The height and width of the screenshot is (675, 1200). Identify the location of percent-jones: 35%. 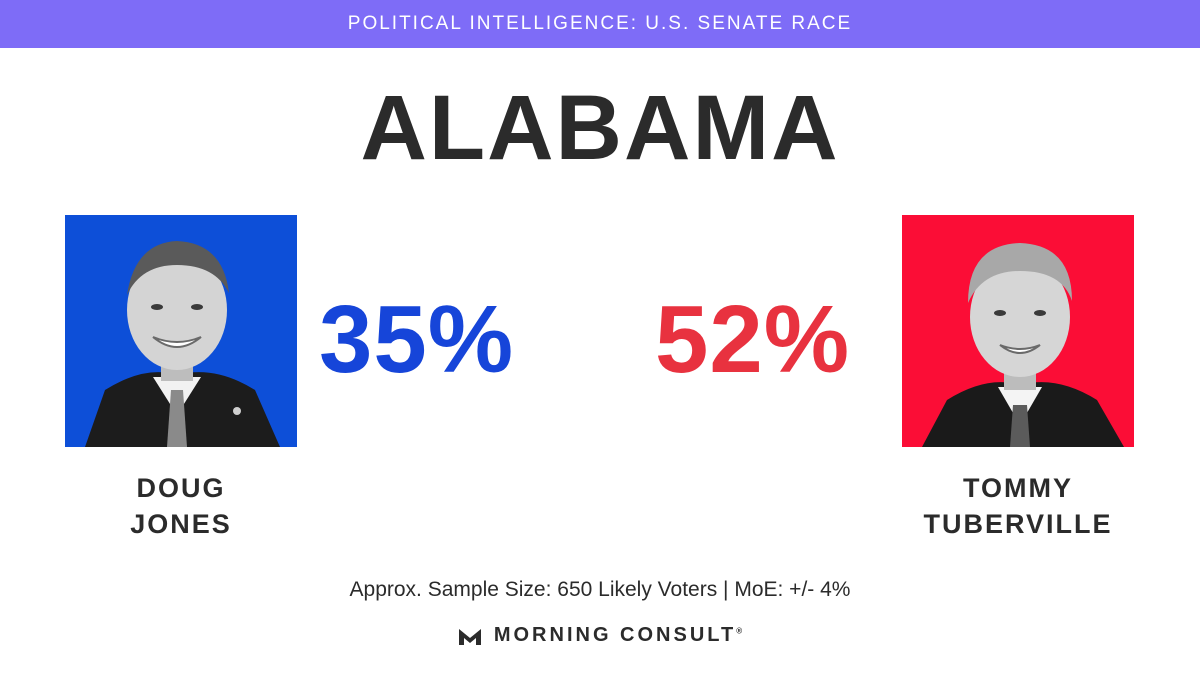
(417, 339).